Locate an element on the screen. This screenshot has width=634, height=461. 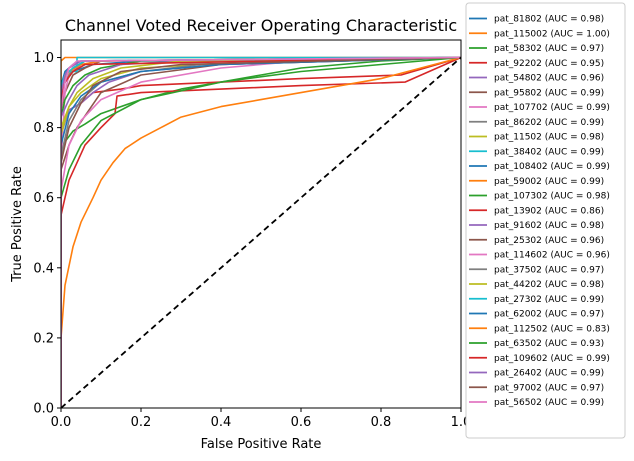
legend-label: pat_63502 (AUC = 0.93) is located at coordinates (549, 344).